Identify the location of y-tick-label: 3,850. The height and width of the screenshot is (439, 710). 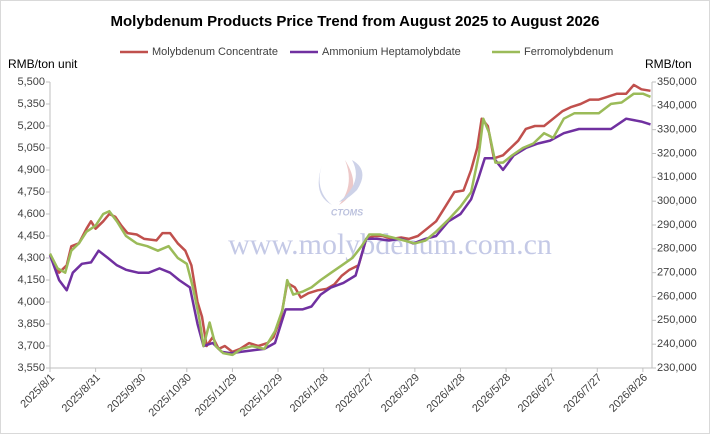
(31, 324).